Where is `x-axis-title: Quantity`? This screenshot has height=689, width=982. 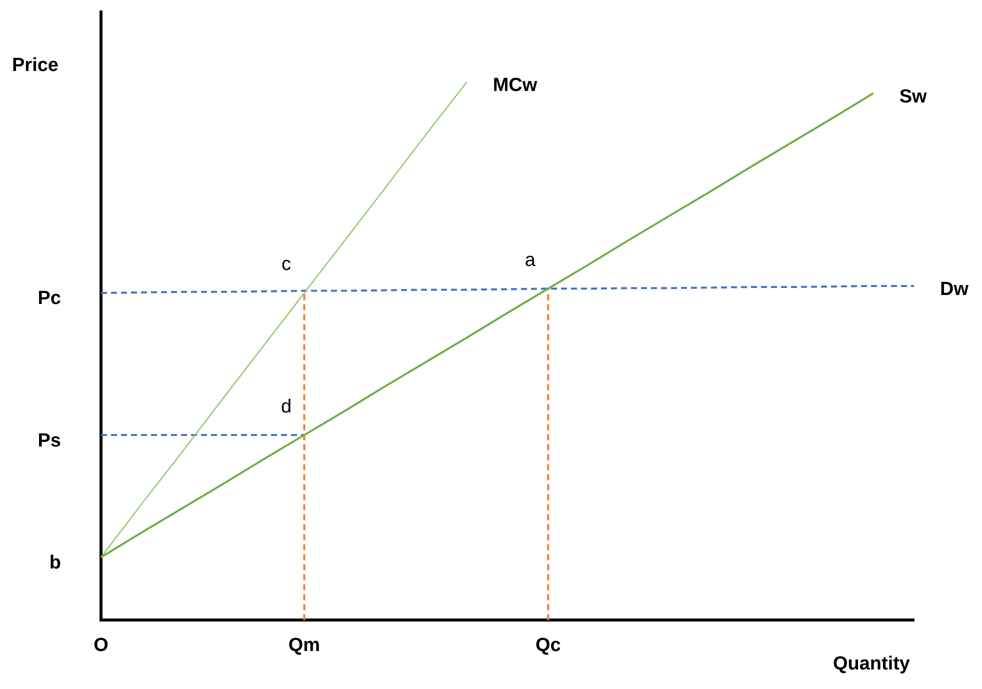 x-axis-title: Quantity is located at coordinates (871, 663).